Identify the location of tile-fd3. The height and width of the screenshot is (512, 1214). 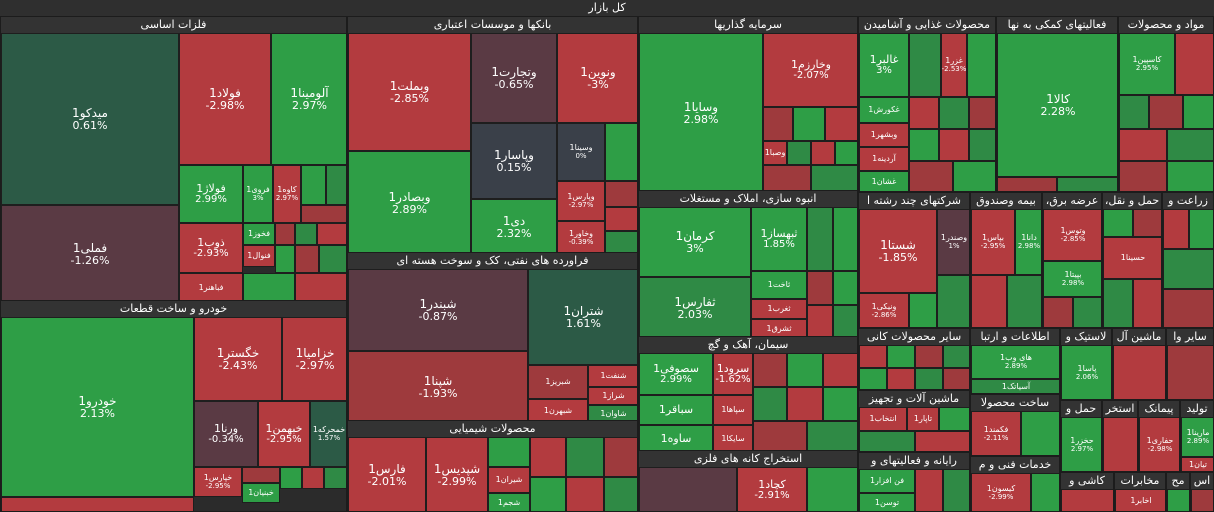
(924, 113).